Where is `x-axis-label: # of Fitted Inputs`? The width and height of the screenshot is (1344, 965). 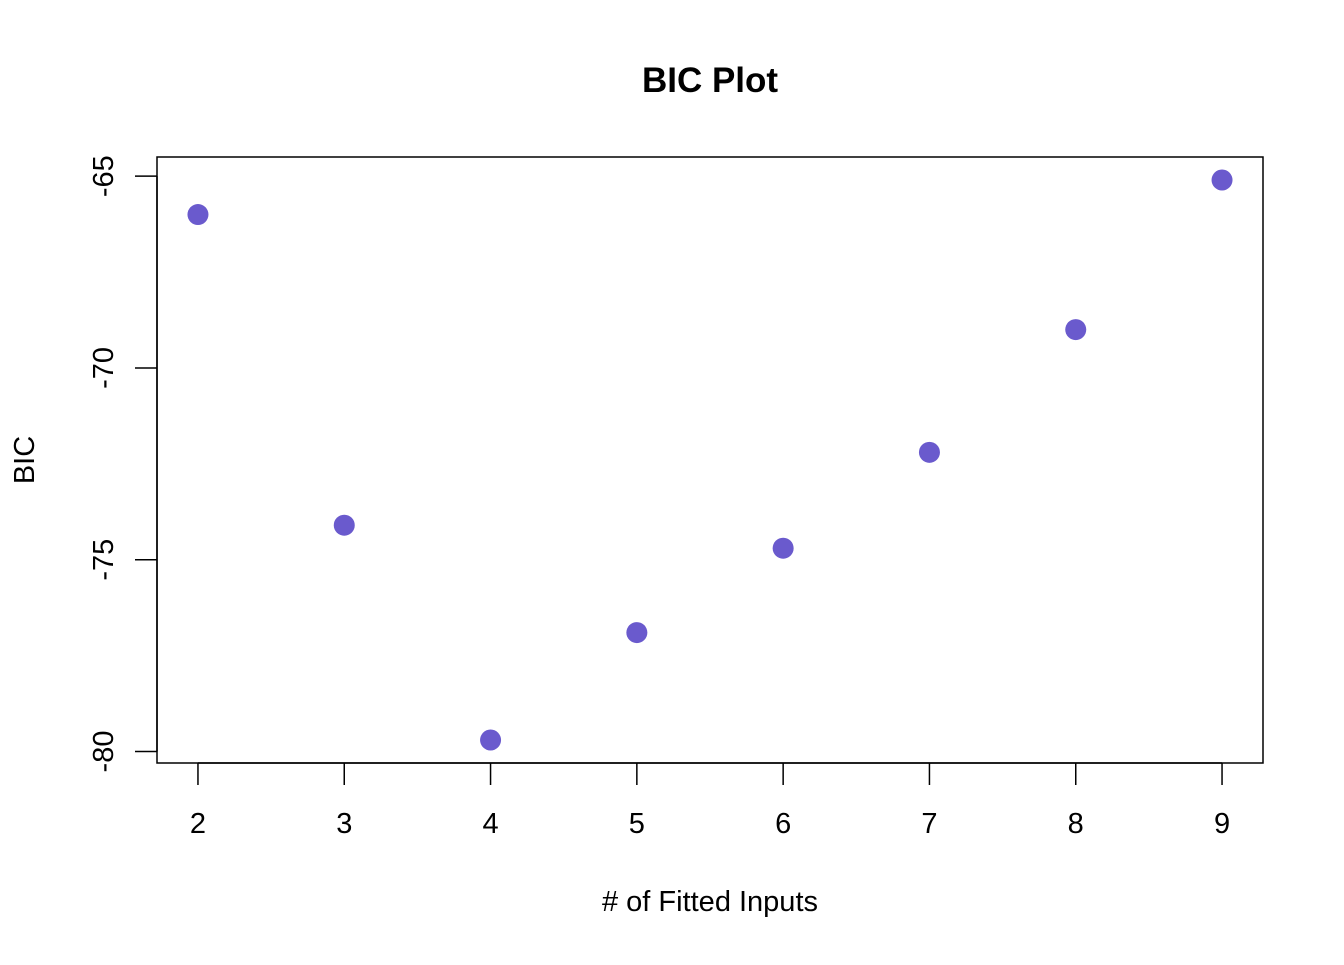
x-axis-label: # of Fitted Inputs is located at coordinates (710, 902).